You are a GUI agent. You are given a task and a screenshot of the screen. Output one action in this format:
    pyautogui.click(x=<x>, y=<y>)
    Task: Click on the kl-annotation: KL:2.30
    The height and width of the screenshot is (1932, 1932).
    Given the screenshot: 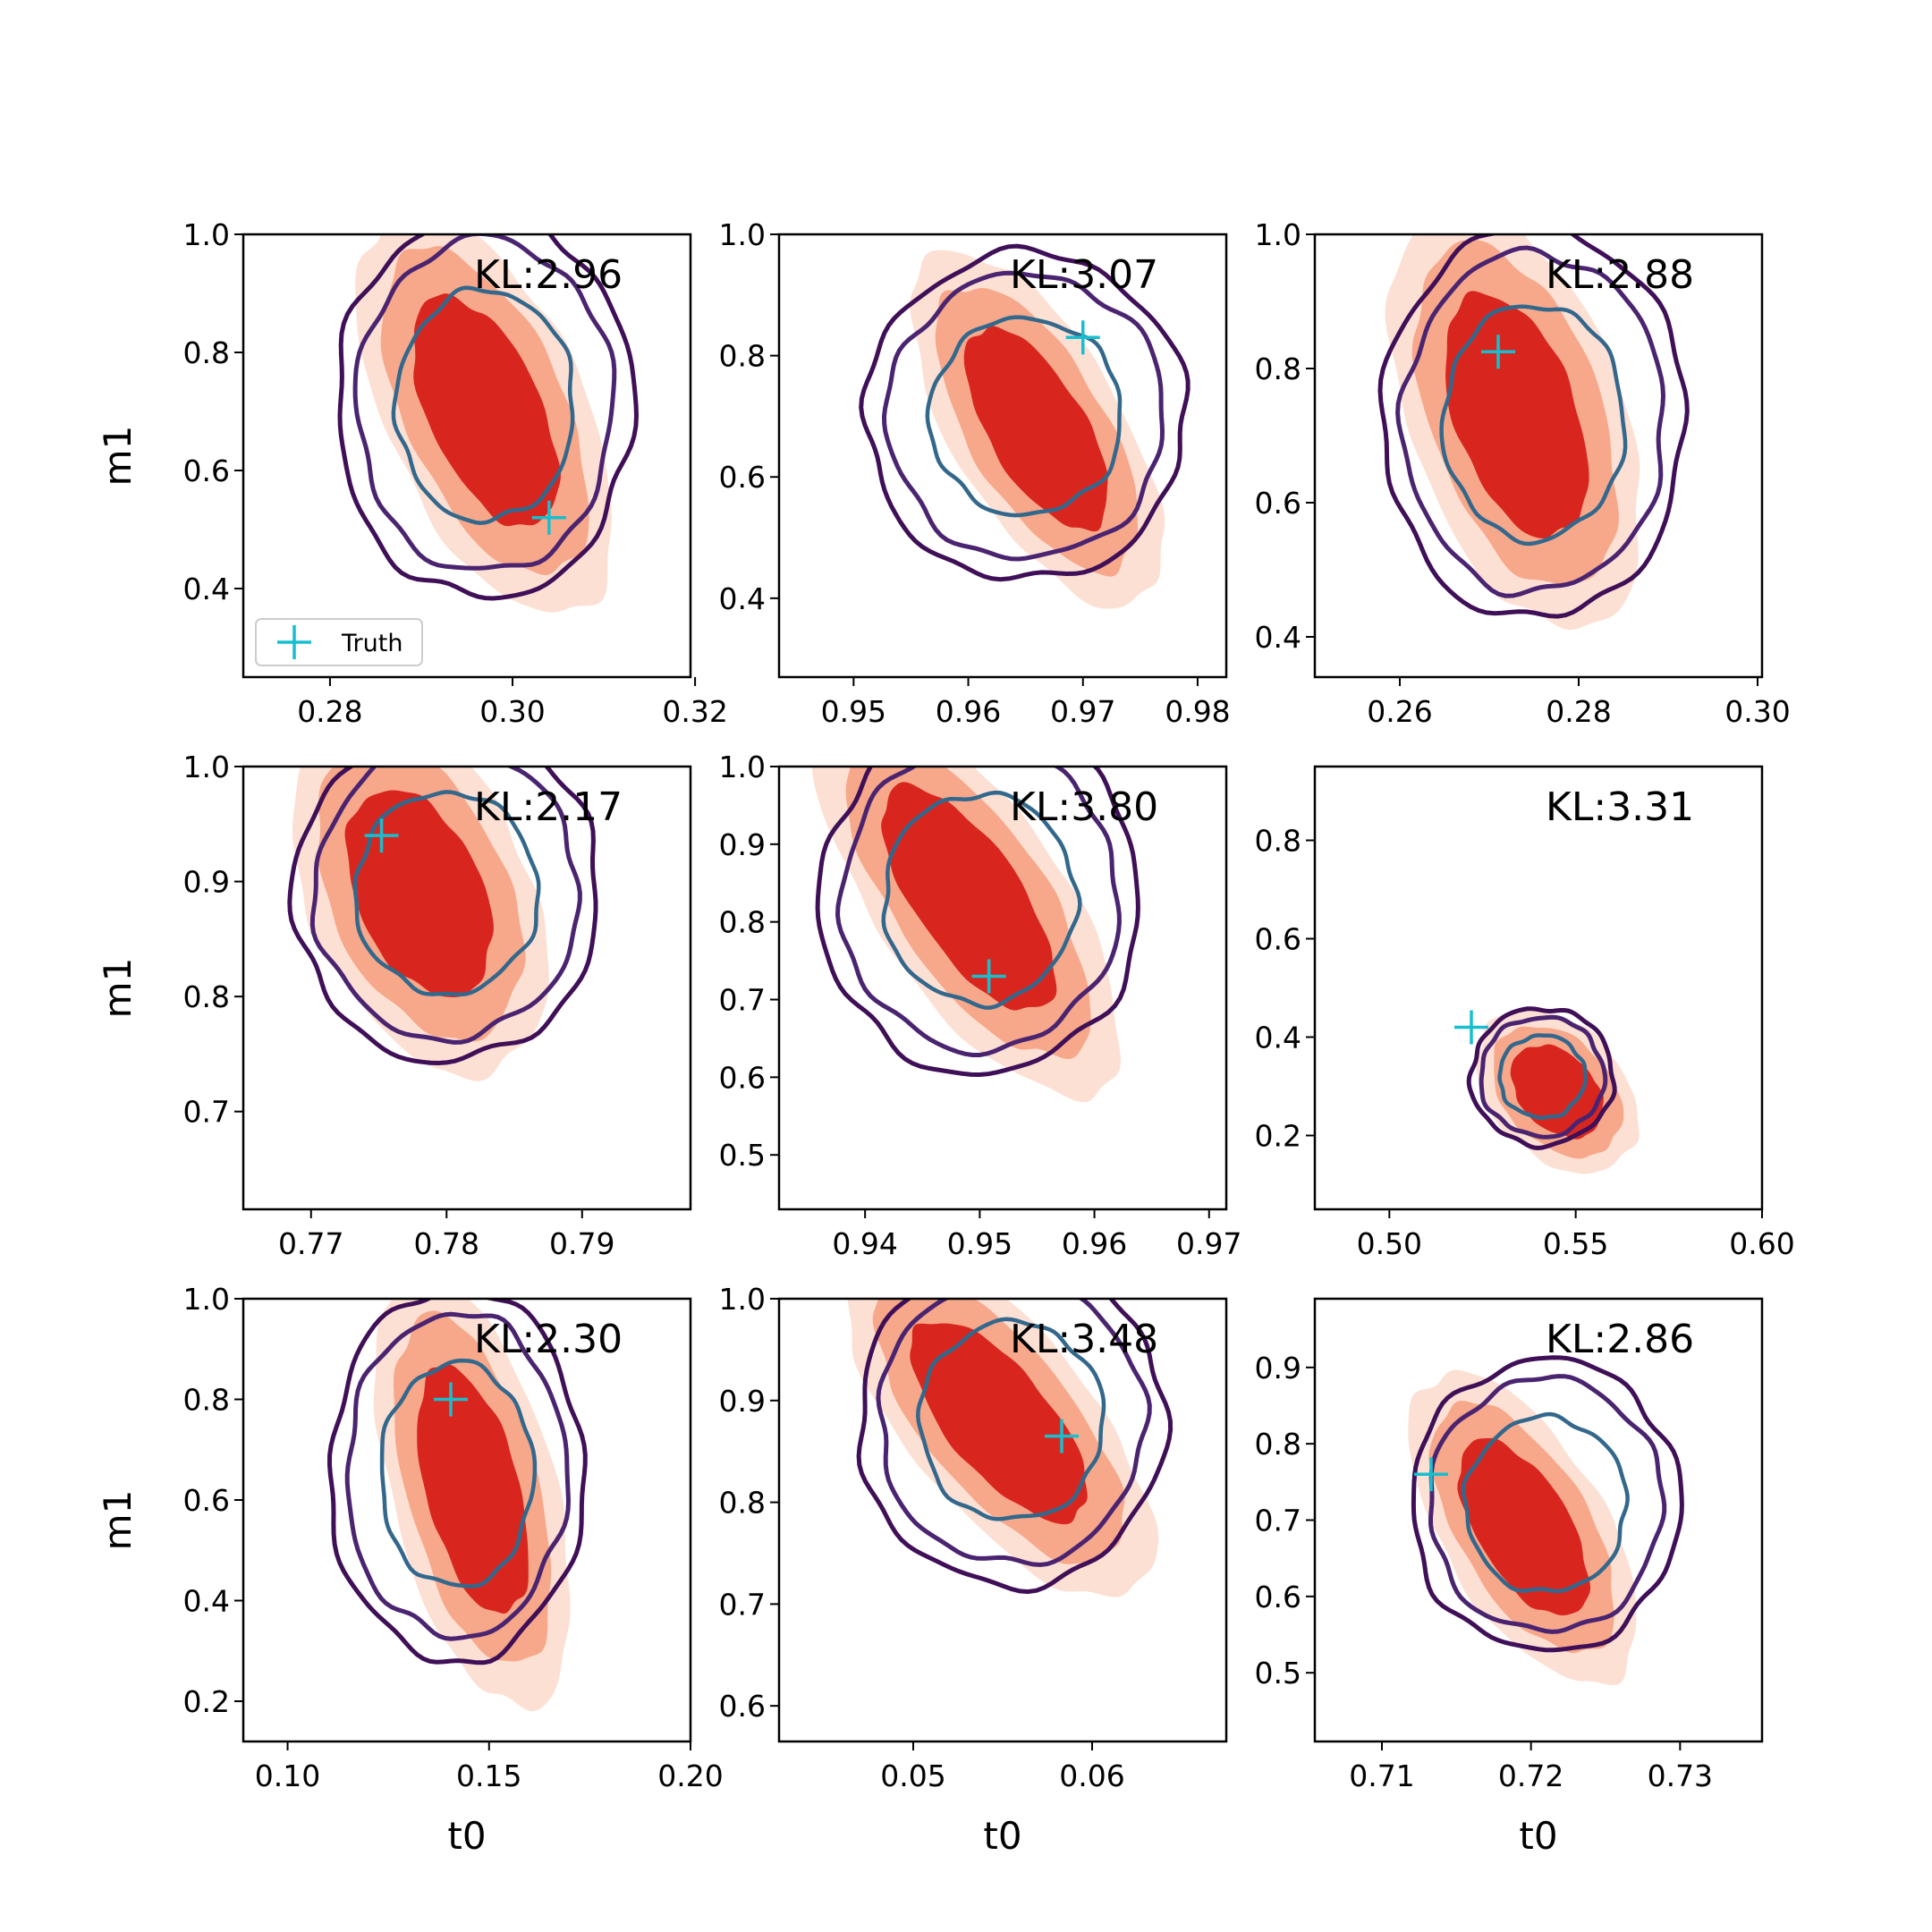 What is the action you would take?
    pyautogui.click(x=548, y=1339)
    